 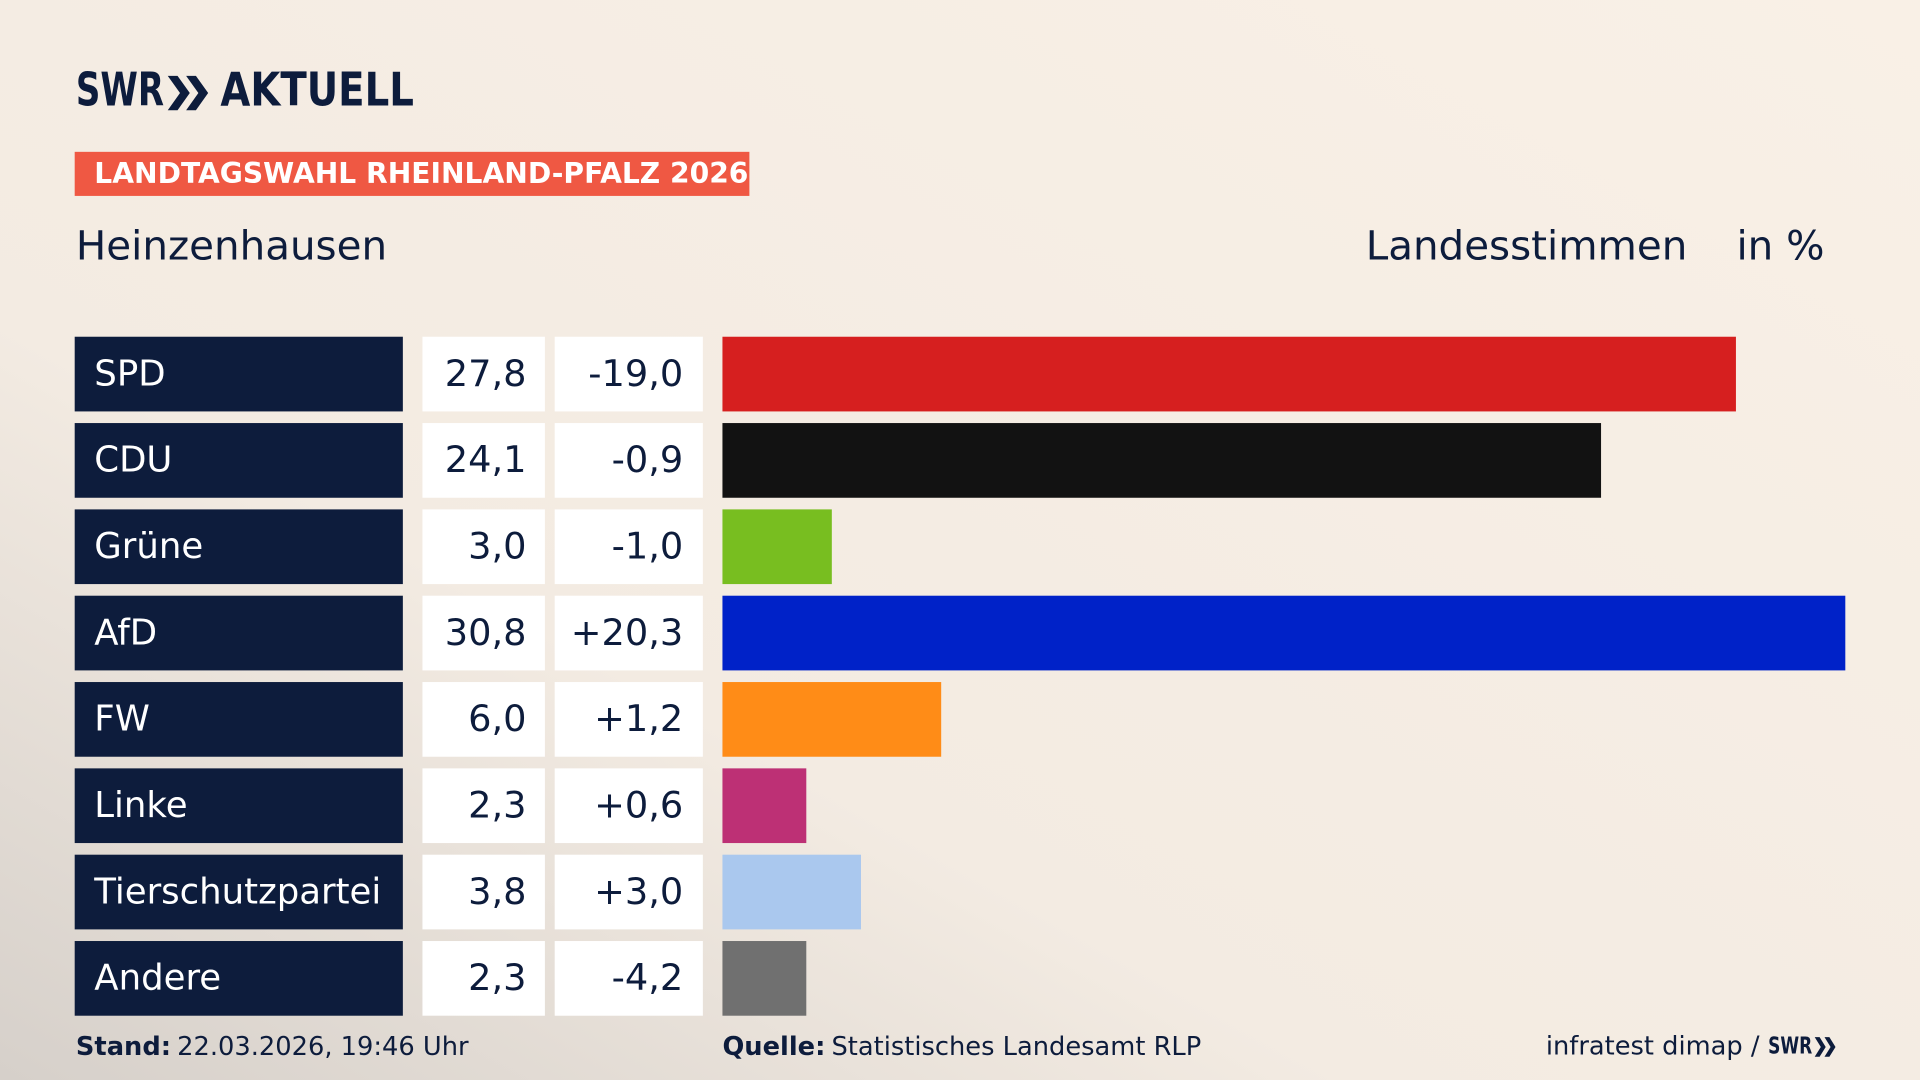 What do you see at coordinates (140, 805) in the screenshot?
I see `party-name: Linke` at bounding box center [140, 805].